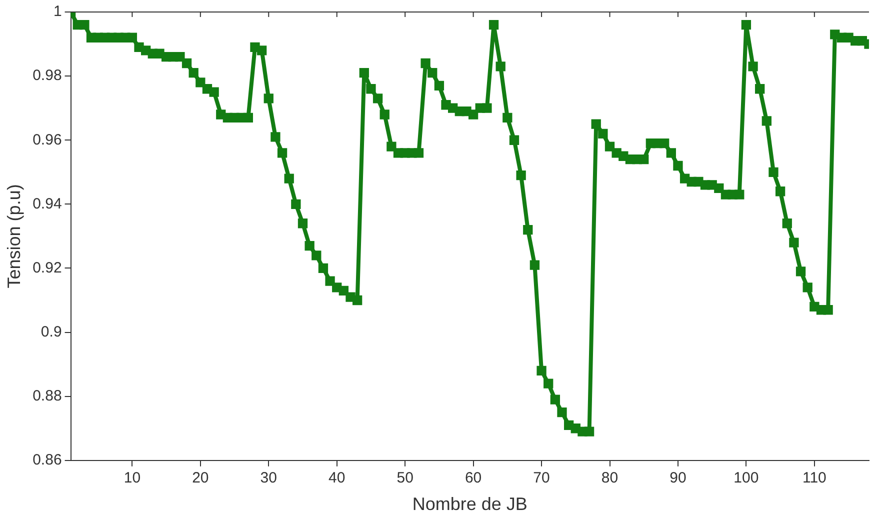 The width and height of the screenshot is (877, 520). I want to click on y-tick-label: 0.88, so click(47, 395).